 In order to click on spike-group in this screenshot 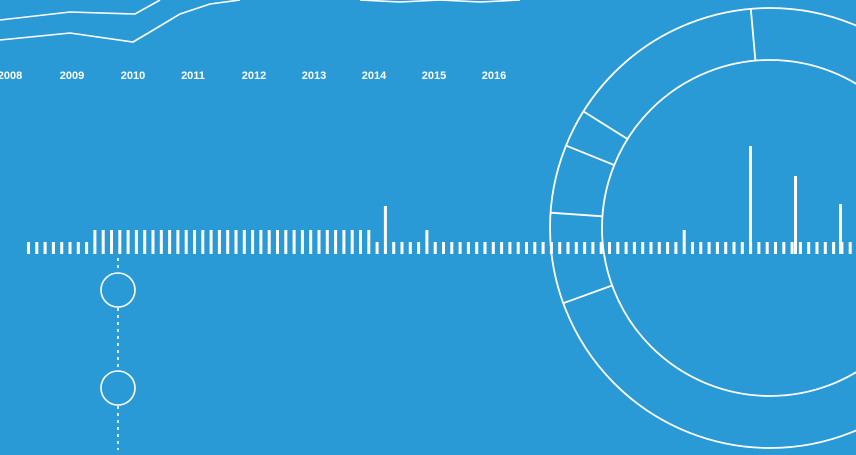, I will do `click(795, 200)`.